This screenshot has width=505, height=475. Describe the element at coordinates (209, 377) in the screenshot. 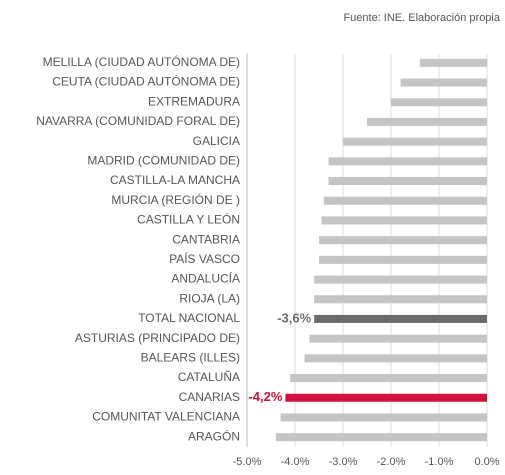

I see `y-tick-label: CATALUÑA` at that location.